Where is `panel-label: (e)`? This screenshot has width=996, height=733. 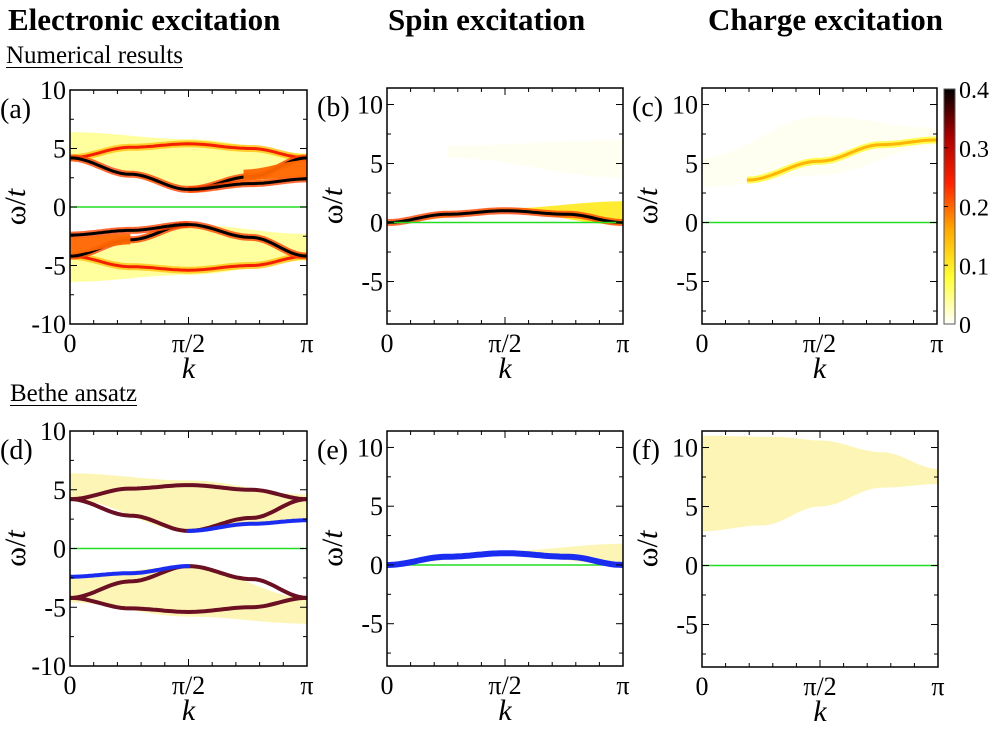
panel-label: (e) is located at coordinates (332, 450).